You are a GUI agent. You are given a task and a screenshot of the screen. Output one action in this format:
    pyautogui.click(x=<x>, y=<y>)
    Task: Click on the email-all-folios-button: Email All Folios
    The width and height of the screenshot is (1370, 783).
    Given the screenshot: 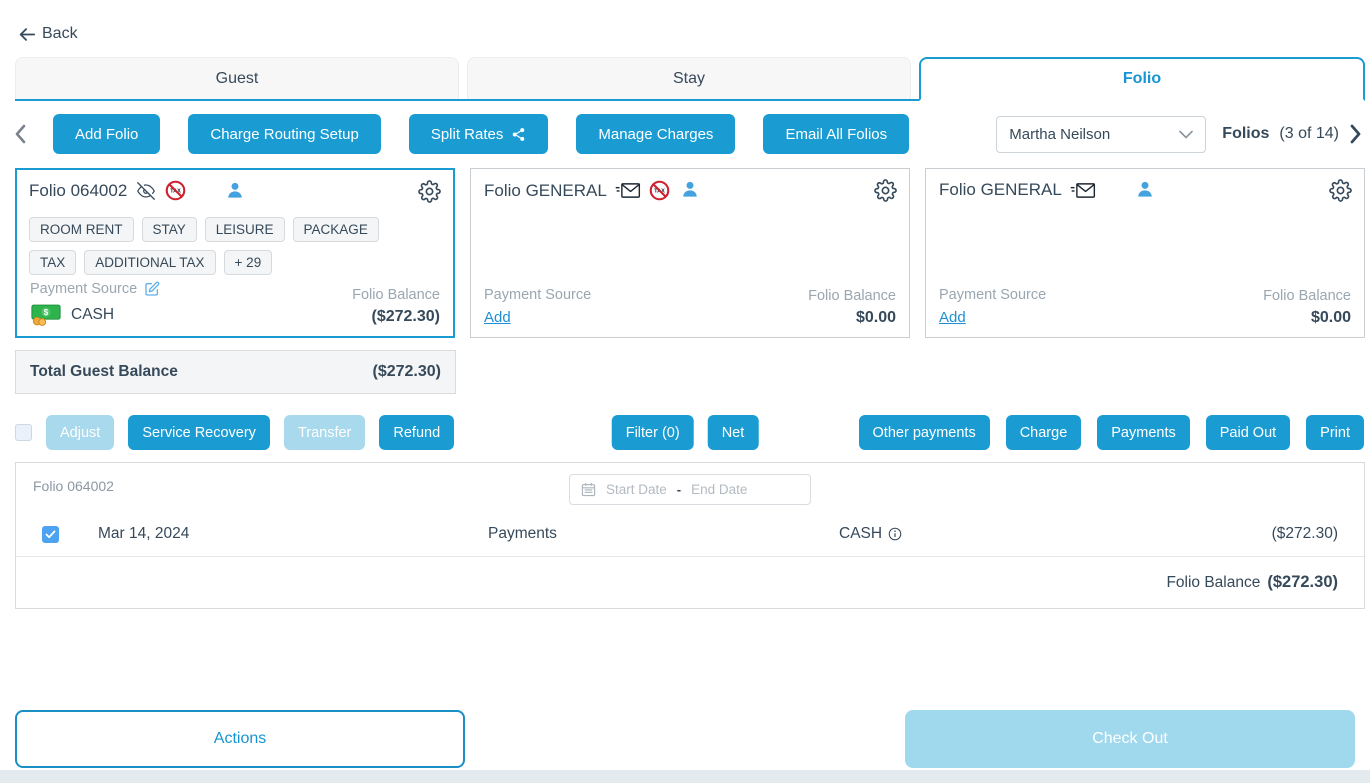 What is the action you would take?
    pyautogui.click(x=836, y=134)
    